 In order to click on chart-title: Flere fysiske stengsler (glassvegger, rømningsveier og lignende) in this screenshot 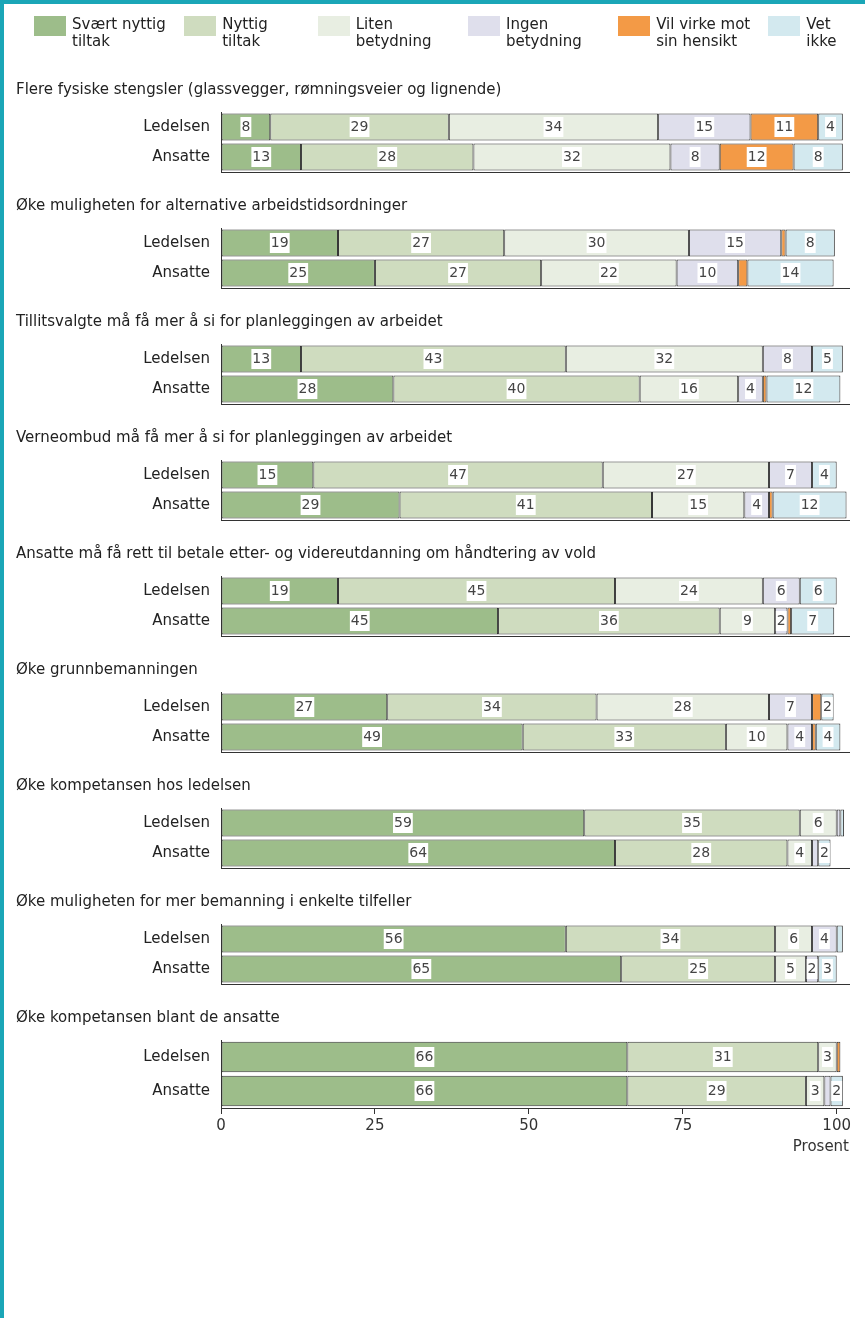, I will do `click(259, 89)`.